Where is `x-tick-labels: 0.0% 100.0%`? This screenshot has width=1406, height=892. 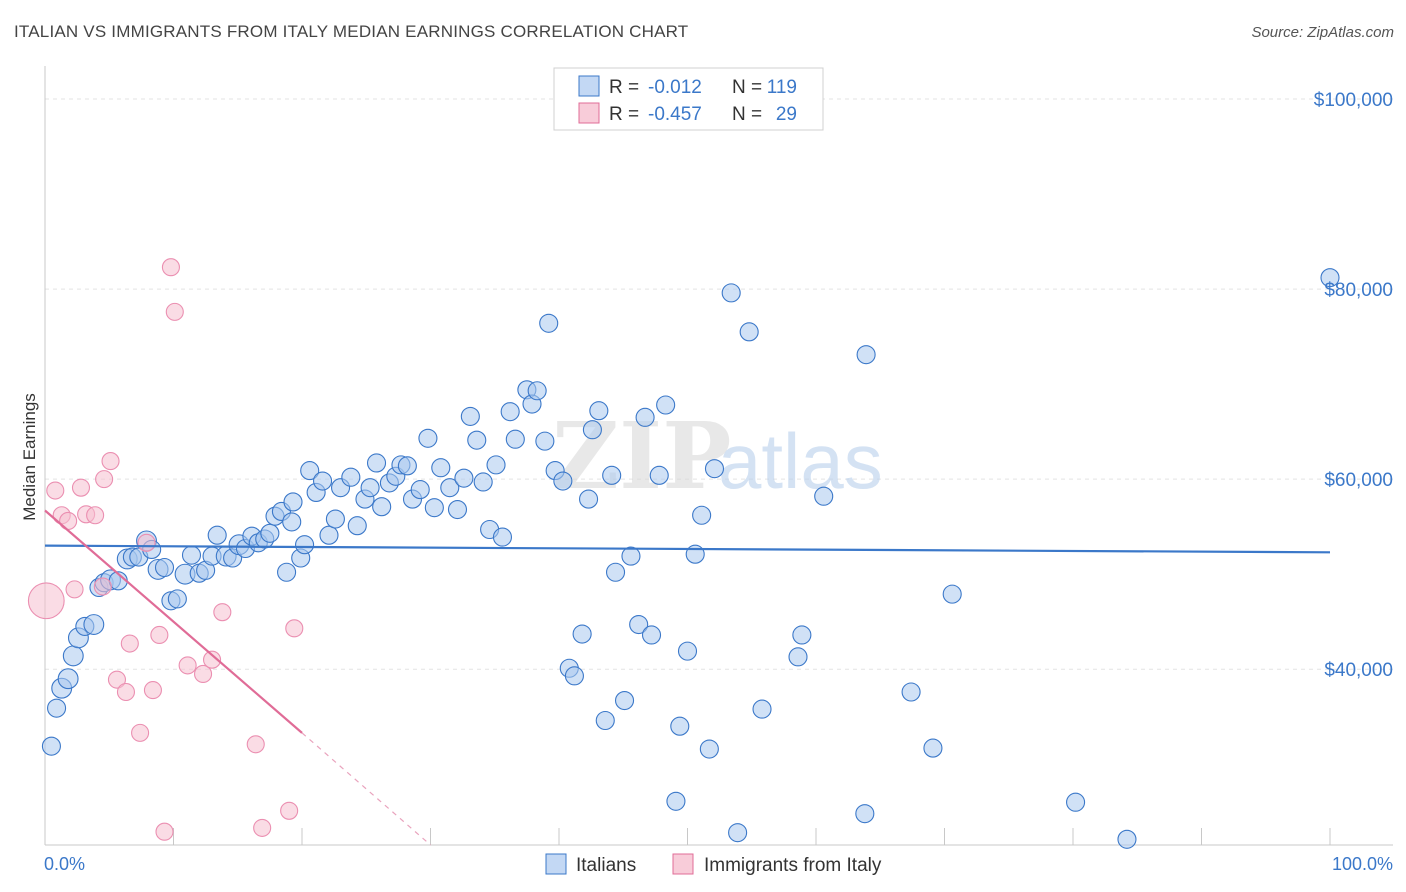 x-tick-labels: 0.0% 100.0% is located at coordinates (718, 864).